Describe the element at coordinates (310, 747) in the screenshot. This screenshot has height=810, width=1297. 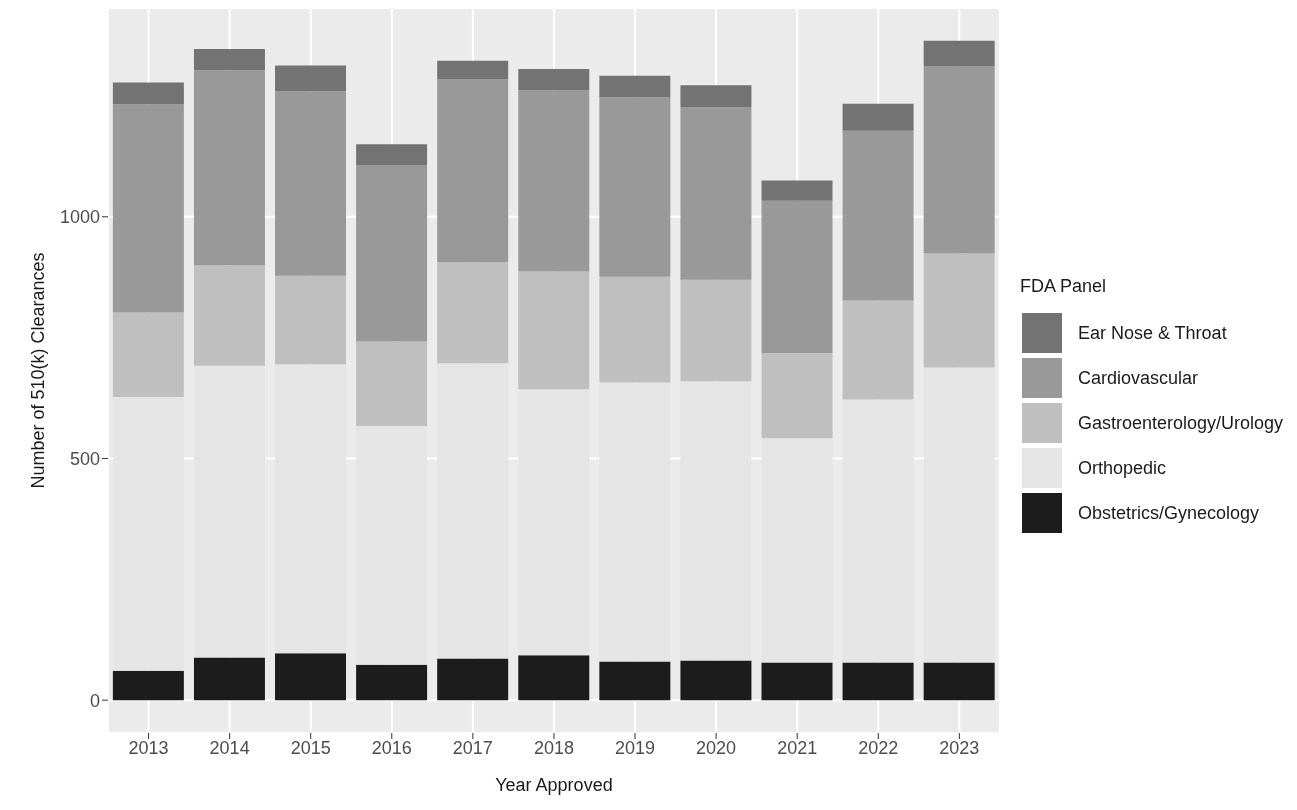
I see `x-tick-label: 2015` at that location.